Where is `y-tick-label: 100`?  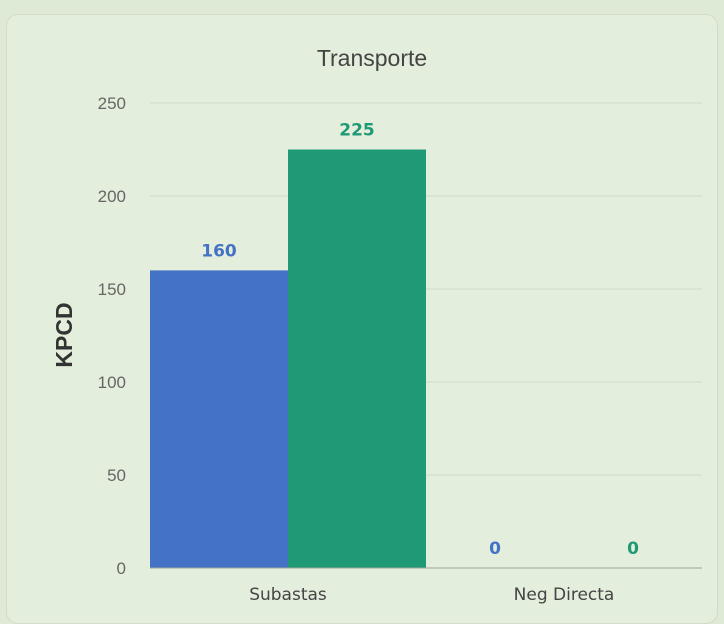
y-tick-label: 100 is located at coordinates (112, 382).